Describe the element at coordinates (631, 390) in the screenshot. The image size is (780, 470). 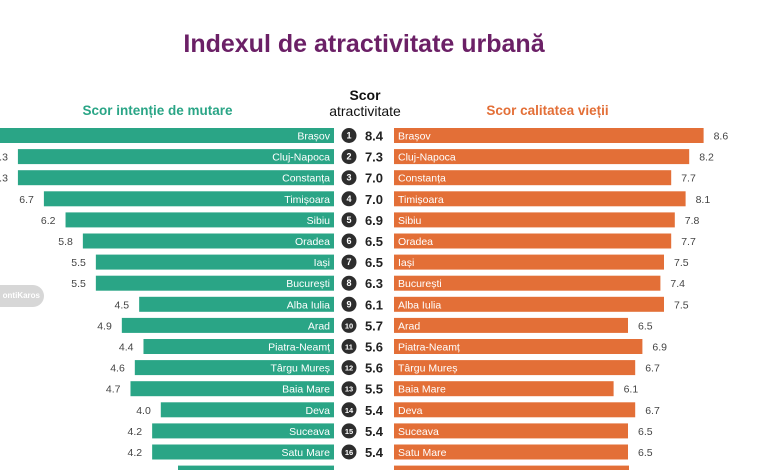
I see `right-value-label: 6.1` at that location.